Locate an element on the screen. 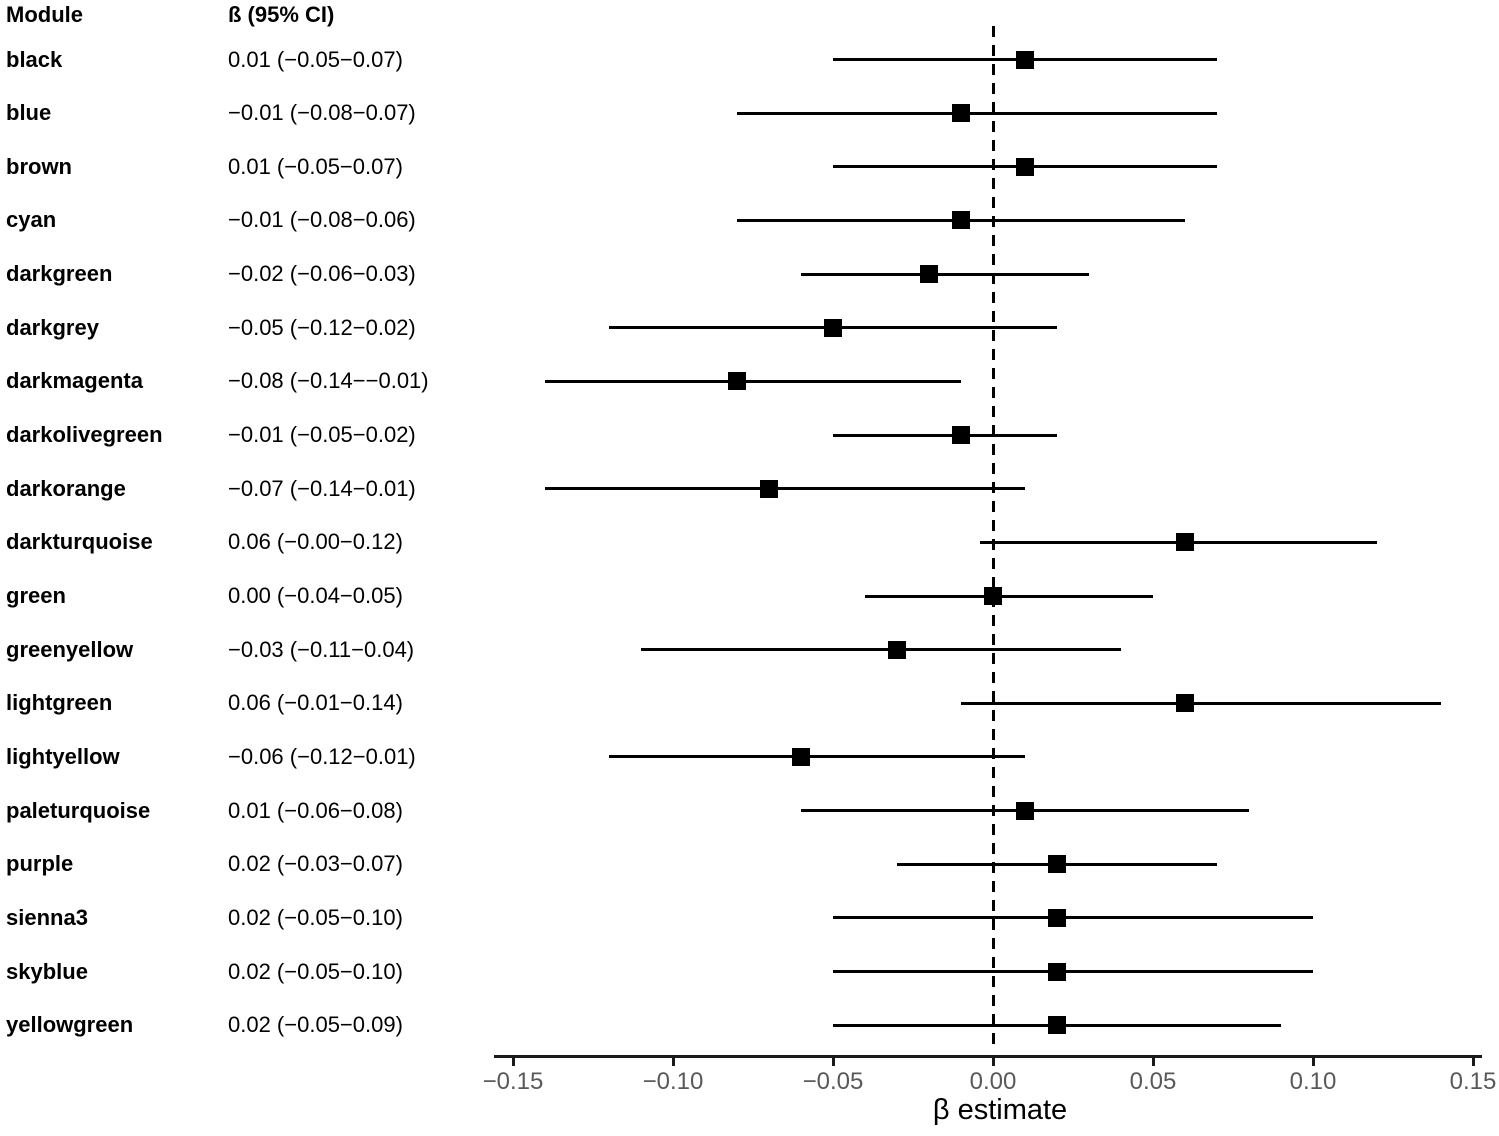 The image size is (1499, 1136). module-label-brown: brown is located at coordinates (39, 166).